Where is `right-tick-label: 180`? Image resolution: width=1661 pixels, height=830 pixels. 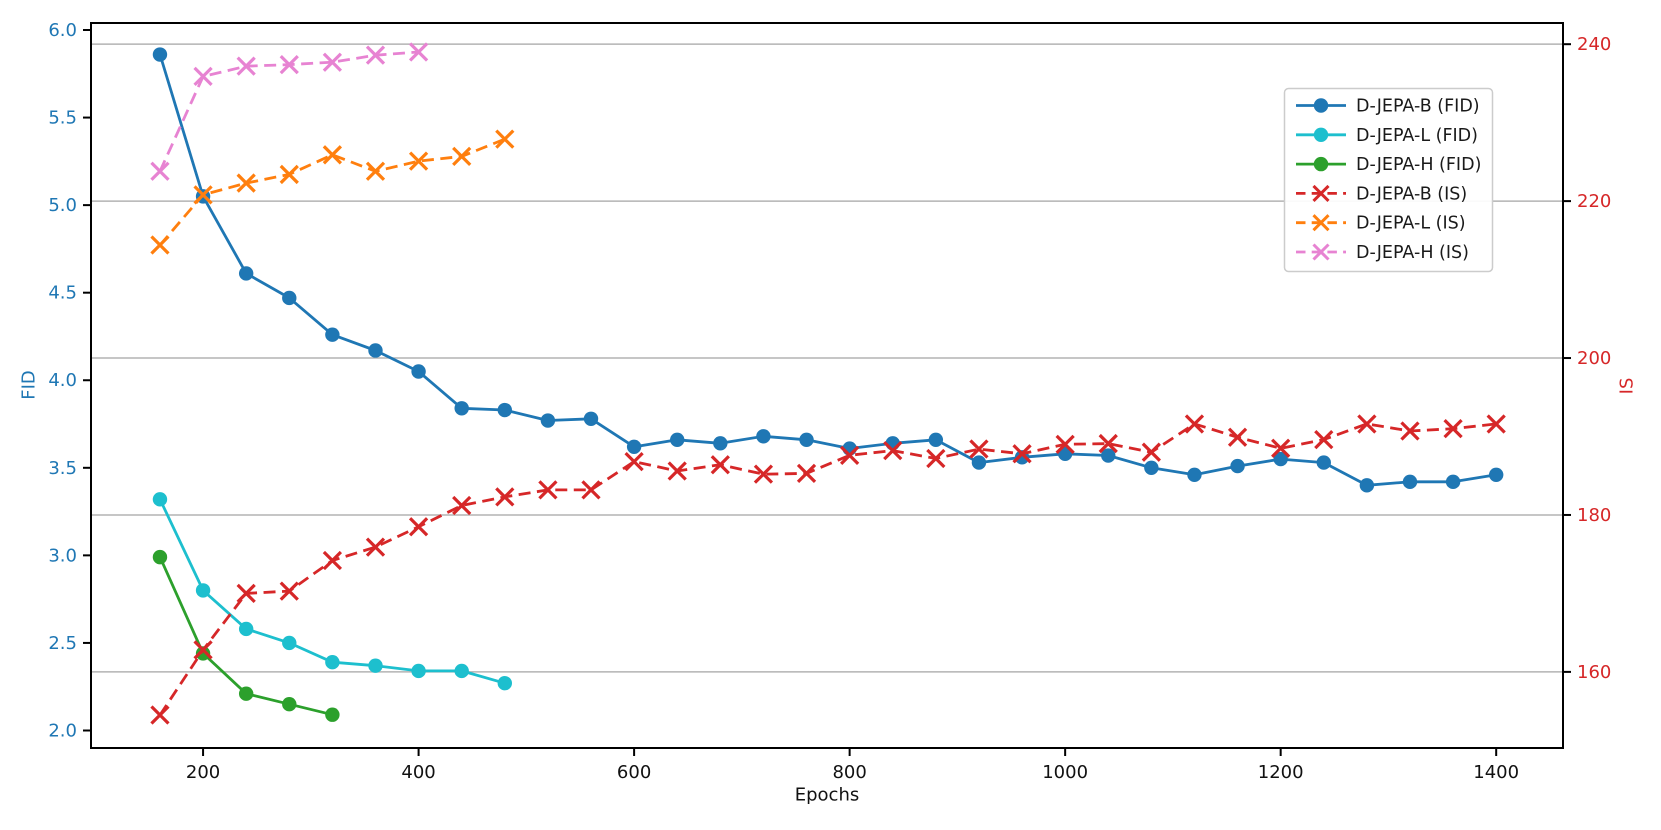
right-tick-label: 180 is located at coordinates (1594, 515).